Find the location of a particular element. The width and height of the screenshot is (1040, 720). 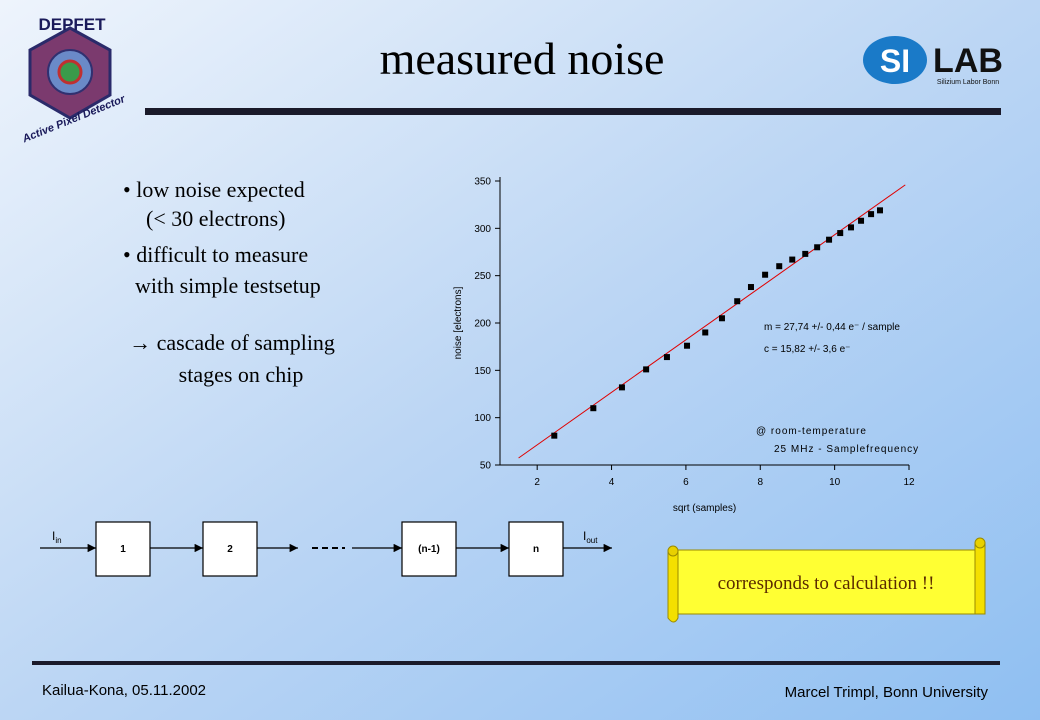

x-tick-label: 6 is located at coordinates (686, 482).